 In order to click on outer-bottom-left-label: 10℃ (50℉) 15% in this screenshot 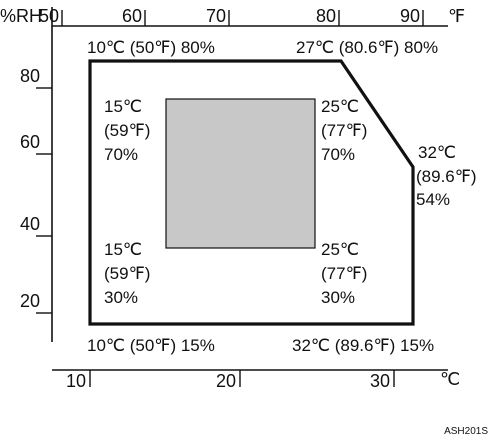, I will do `click(151, 345)`.